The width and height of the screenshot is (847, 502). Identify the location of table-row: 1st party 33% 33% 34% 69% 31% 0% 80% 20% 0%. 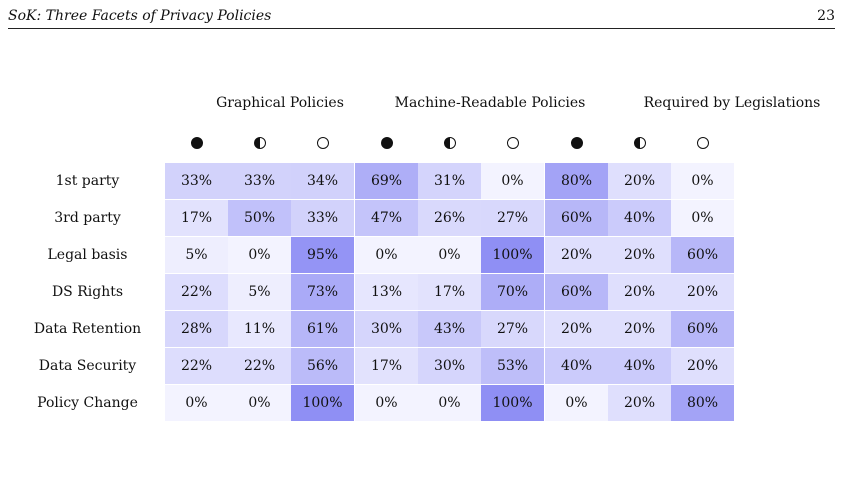
(425, 181).